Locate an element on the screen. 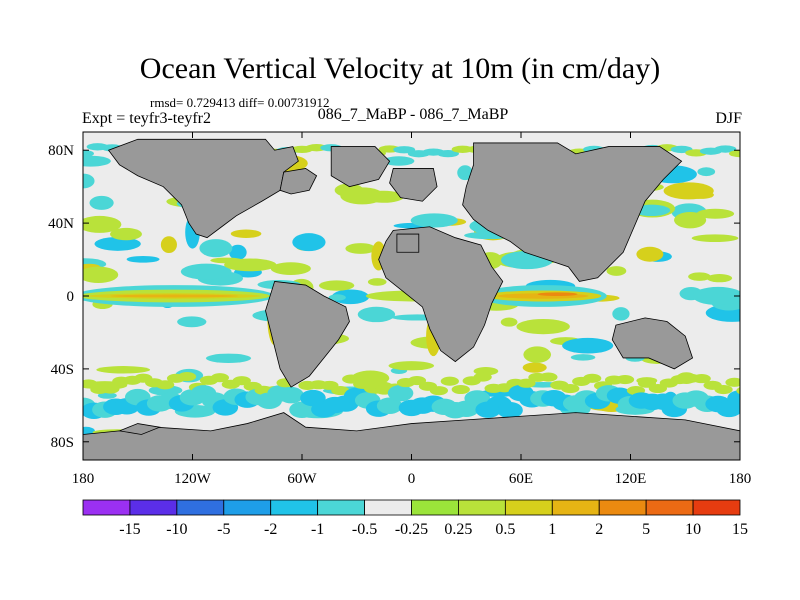 The width and height of the screenshot is (800, 600). land-africa is located at coordinates (441, 294).